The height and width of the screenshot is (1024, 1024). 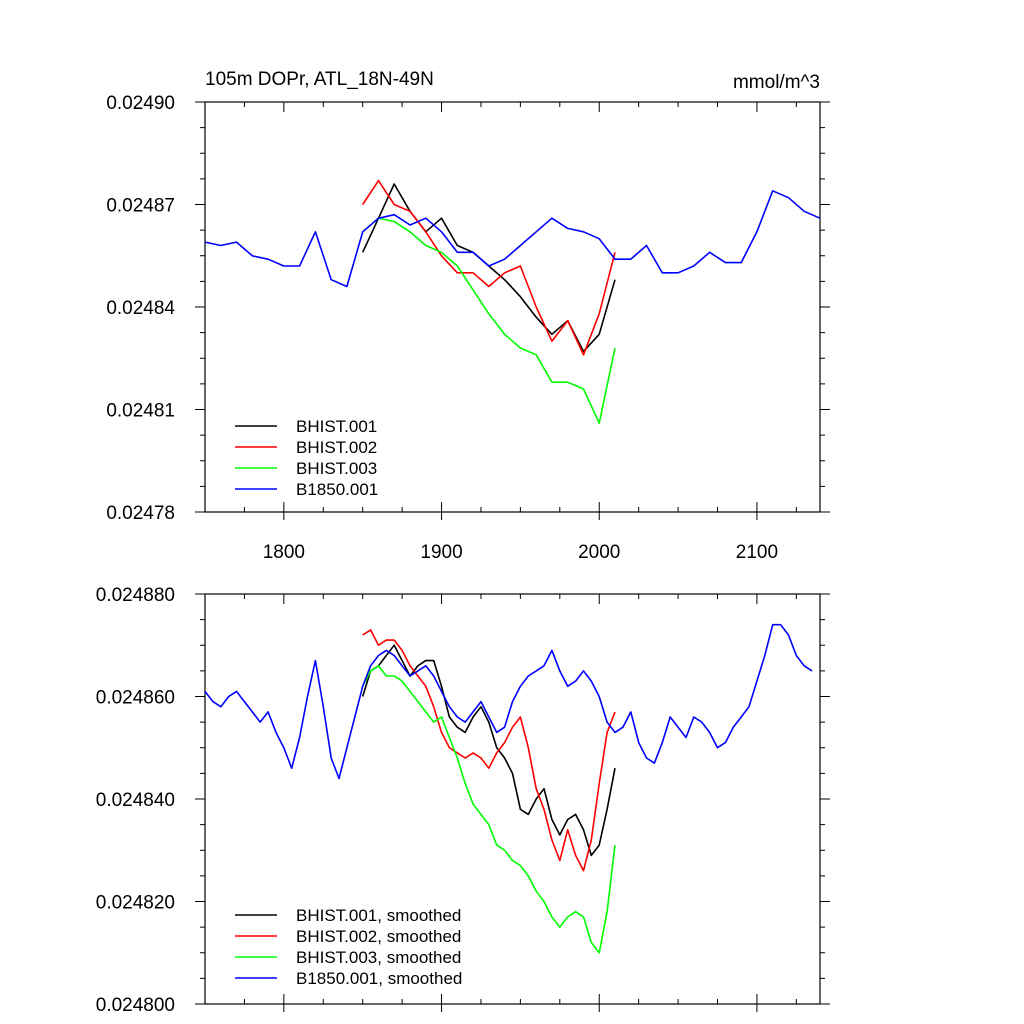 What do you see at coordinates (140, 513) in the screenshot?
I see `y-tick-label: 0.02478` at bounding box center [140, 513].